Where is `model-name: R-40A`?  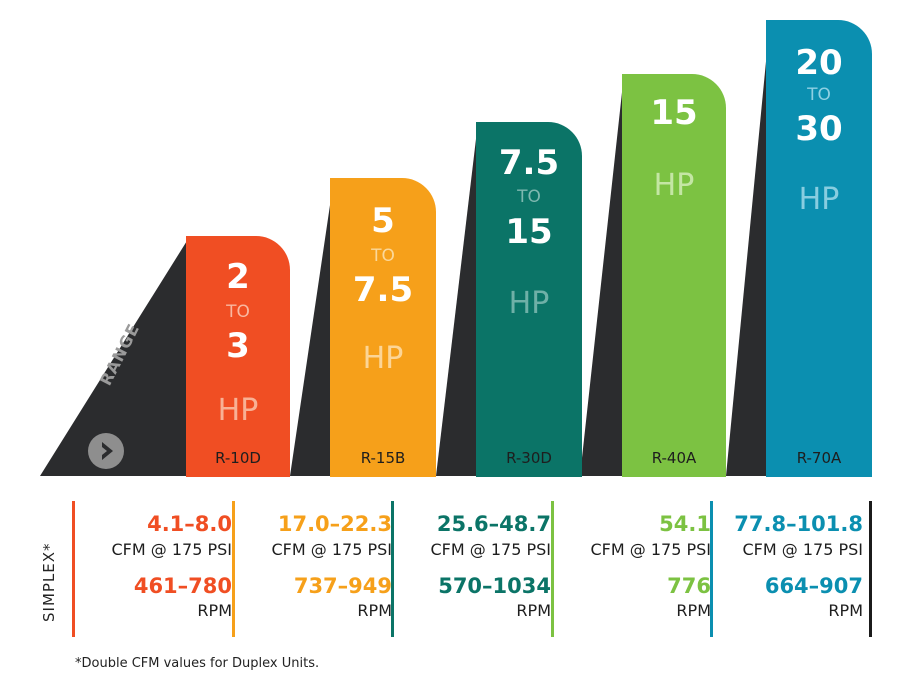
model-name: R-40A is located at coordinates (674, 458).